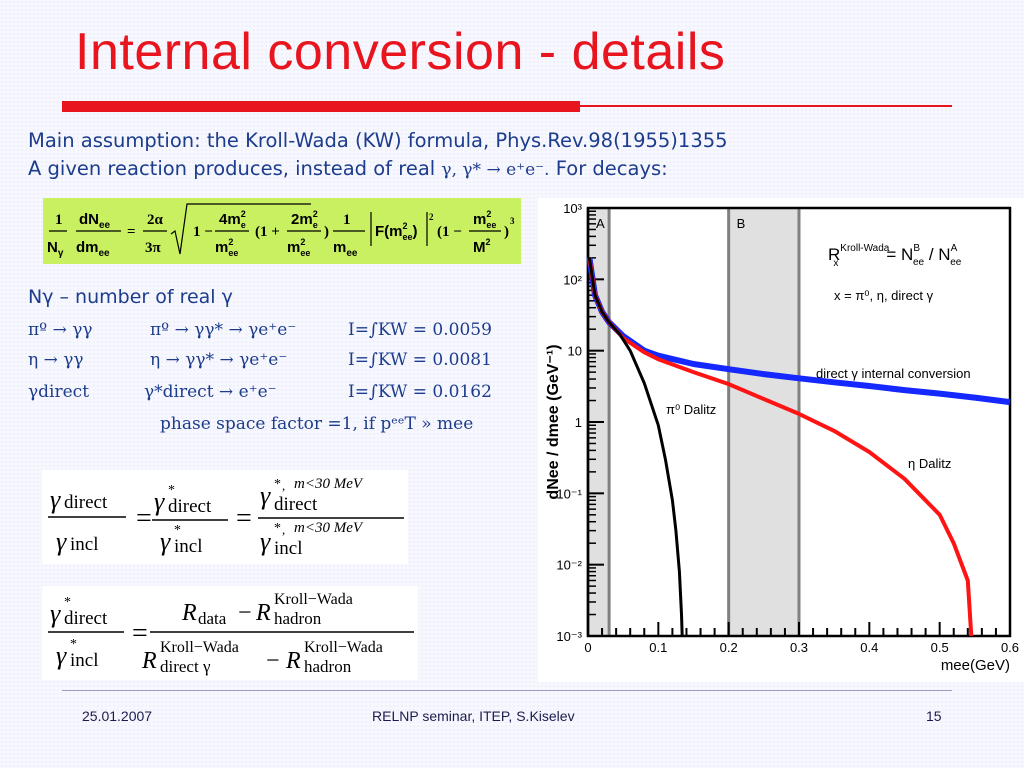 This screenshot has width=1024, height=768. What do you see at coordinates (572, 208) in the screenshot?
I see `y-tick-label: 10³` at bounding box center [572, 208].